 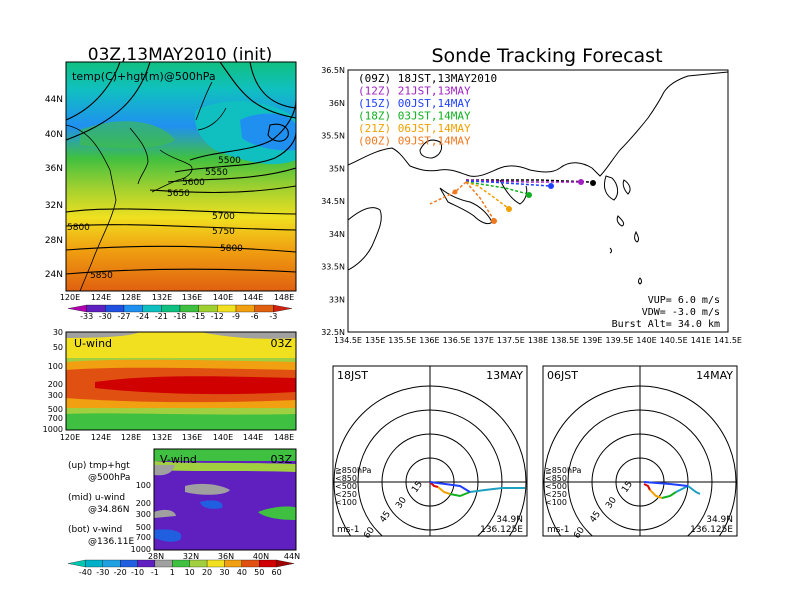 I want to click on note-line: @34.86N, so click(x=109, y=510).